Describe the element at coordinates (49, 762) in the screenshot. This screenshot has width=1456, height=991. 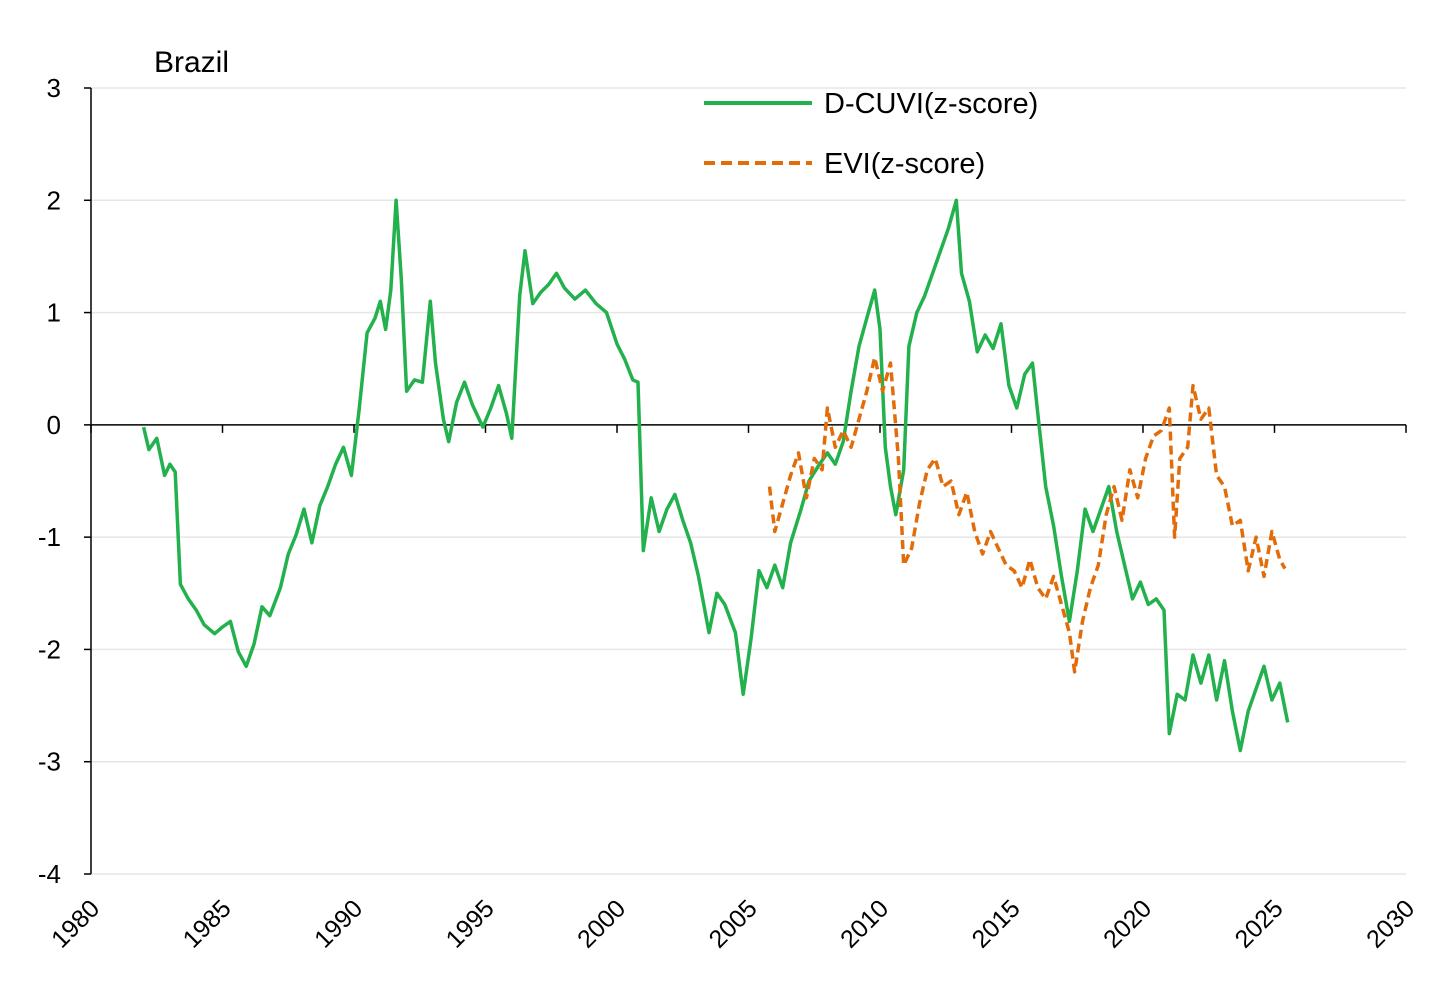
I see `y-tick-label: -3` at that location.